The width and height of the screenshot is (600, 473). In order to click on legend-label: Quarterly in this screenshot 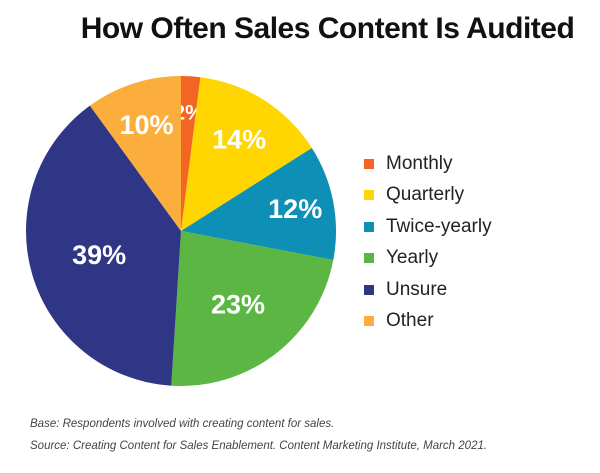, I will do `click(425, 195)`.